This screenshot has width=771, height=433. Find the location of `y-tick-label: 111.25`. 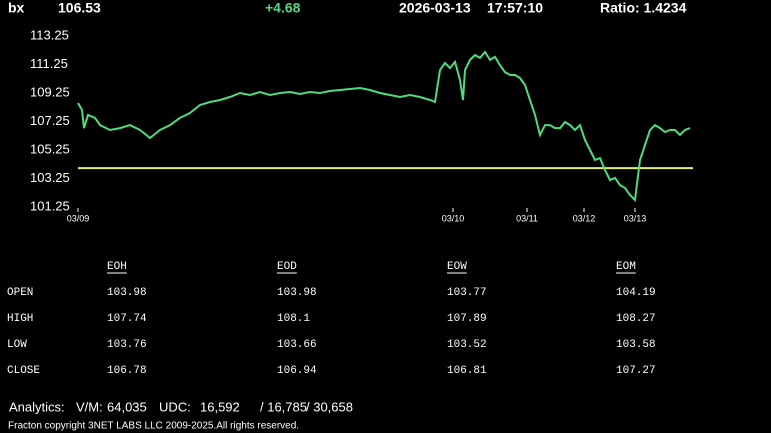

y-tick-label: 111.25 is located at coordinates (49, 63).